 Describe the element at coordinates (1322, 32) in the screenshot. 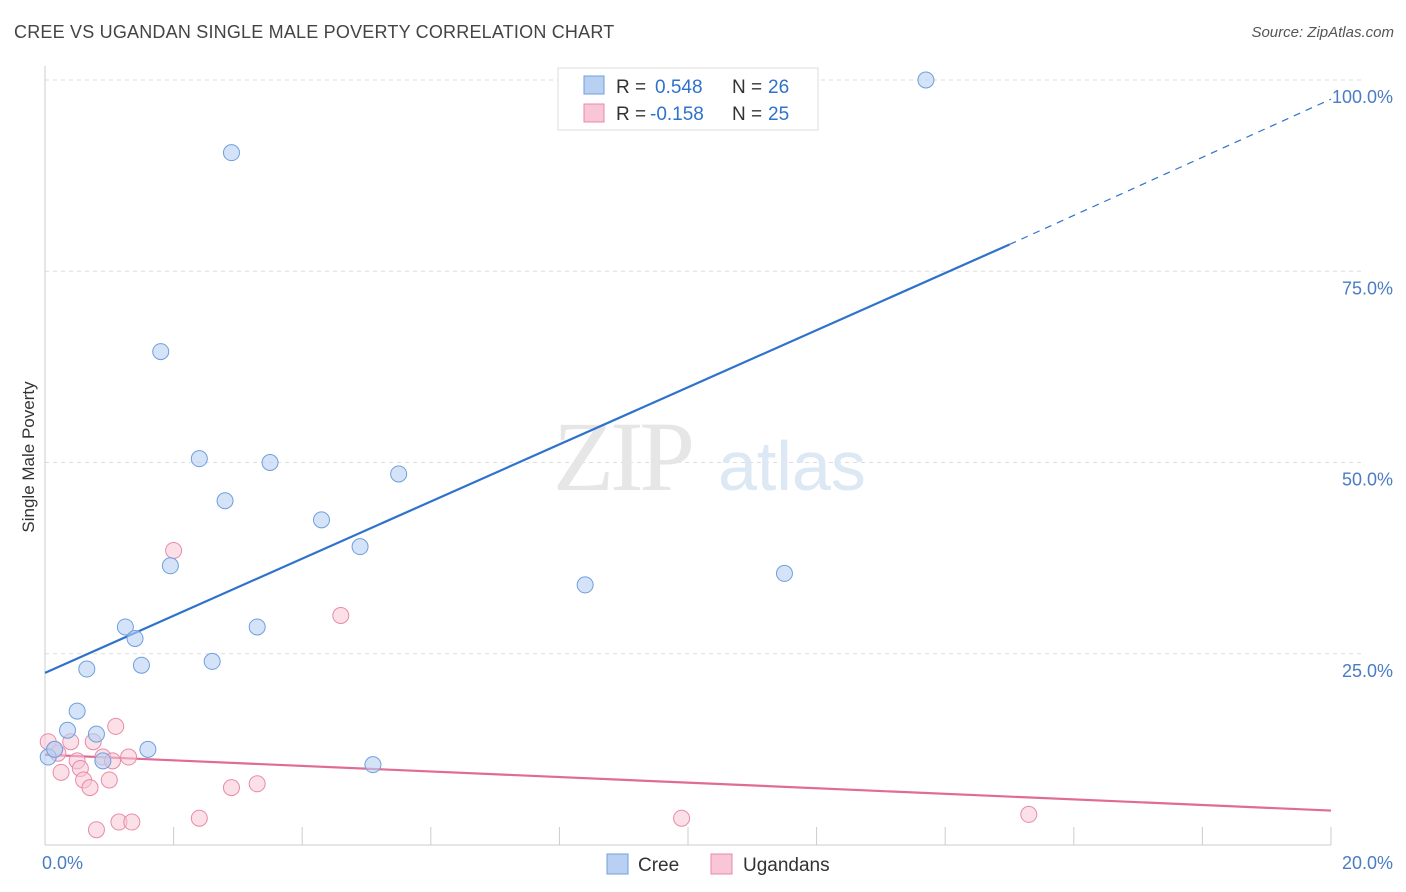

I see `source-label: Source: ZipAtlas.com` at that location.